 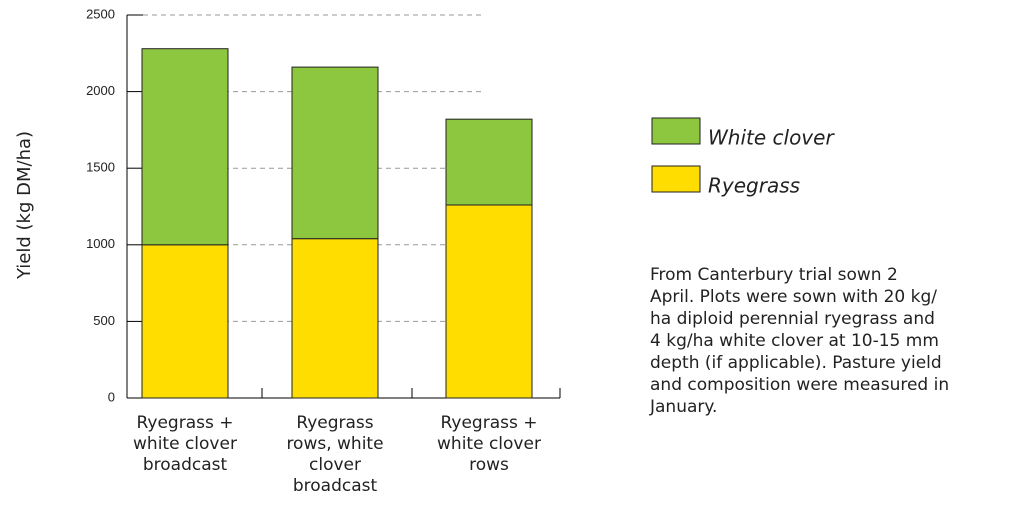 I want to click on annotation: and composition were measured in, so click(x=799, y=385).